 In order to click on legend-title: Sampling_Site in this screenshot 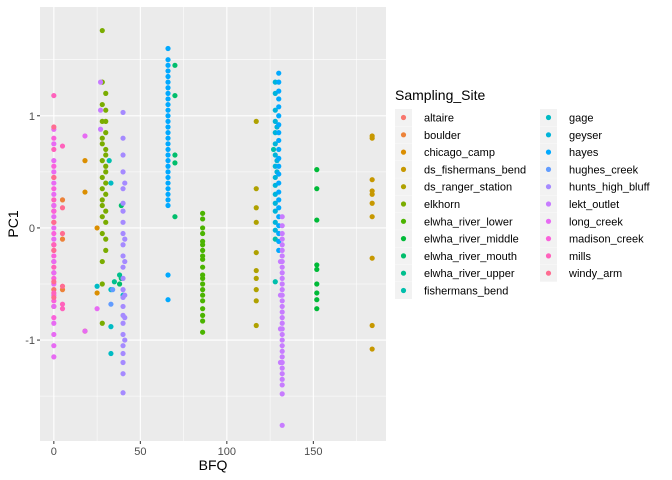, I will do `click(440, 95)`.